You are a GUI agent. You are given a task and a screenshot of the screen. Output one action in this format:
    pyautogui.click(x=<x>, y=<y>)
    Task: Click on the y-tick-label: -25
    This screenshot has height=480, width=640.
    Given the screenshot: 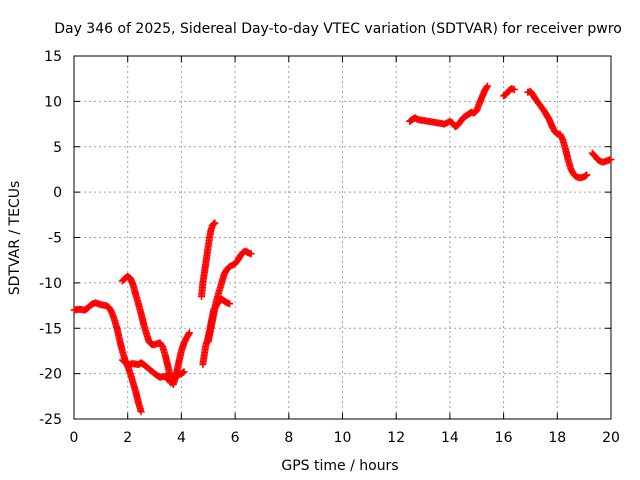 What is the action you would take?
    pyautogui.click(x=50, y=420)
    